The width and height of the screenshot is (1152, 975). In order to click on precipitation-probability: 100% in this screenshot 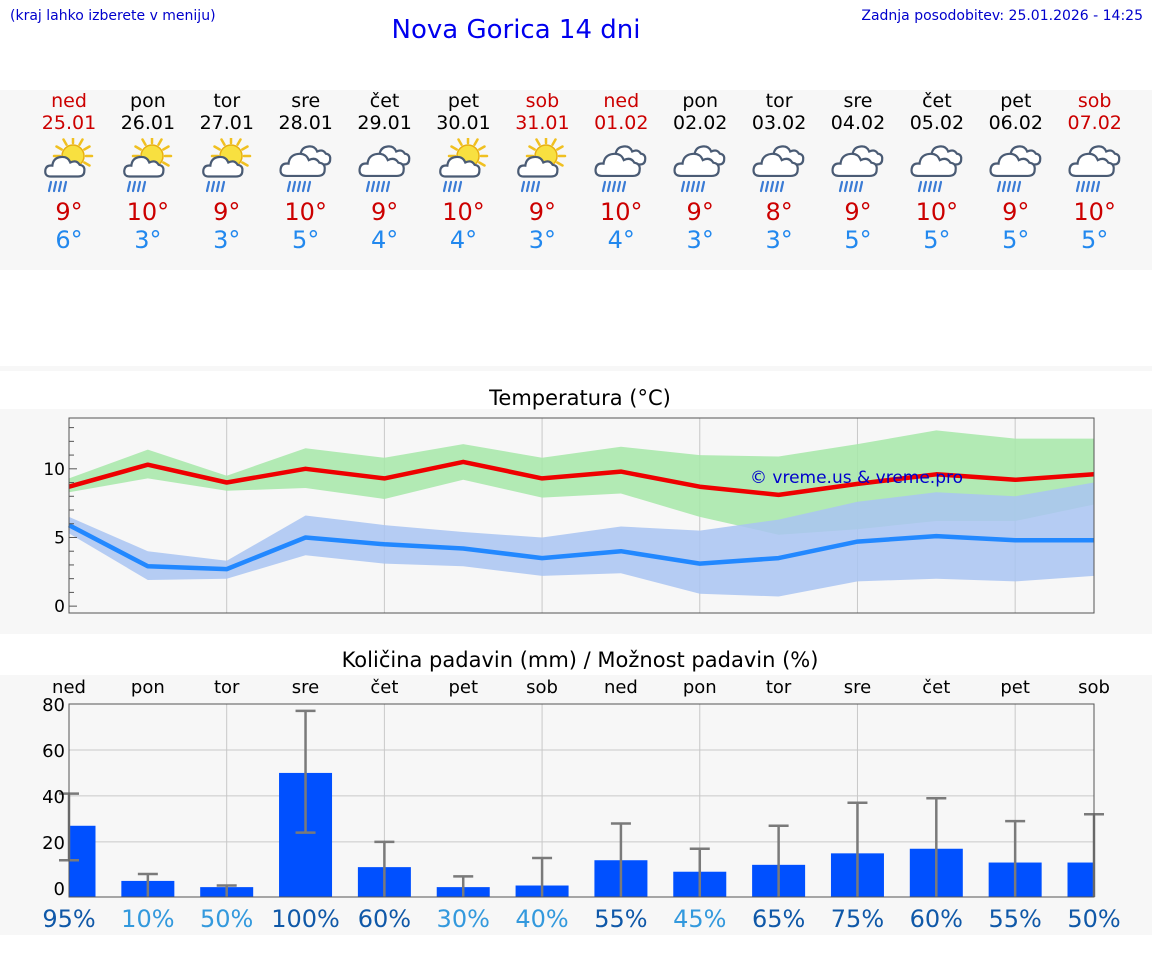, I will do `click(305, 919)`.